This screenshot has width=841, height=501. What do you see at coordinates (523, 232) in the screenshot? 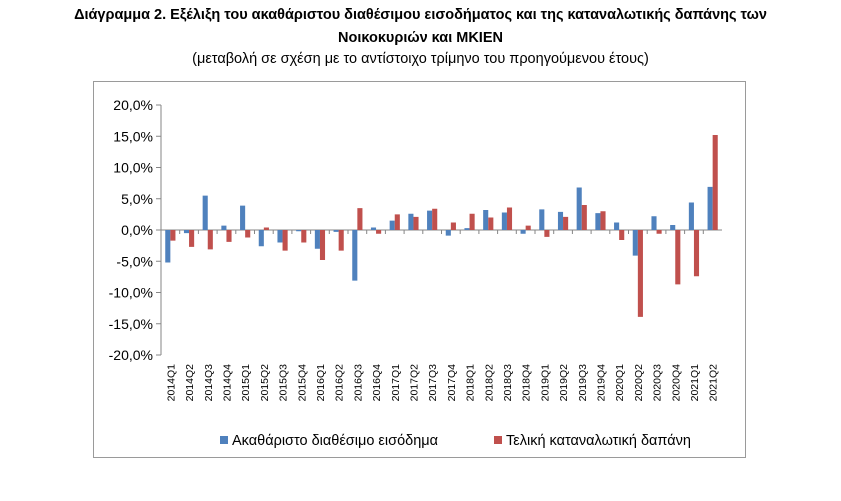
I see `income-bar-2018Q4` at bounding box center [523, 232].